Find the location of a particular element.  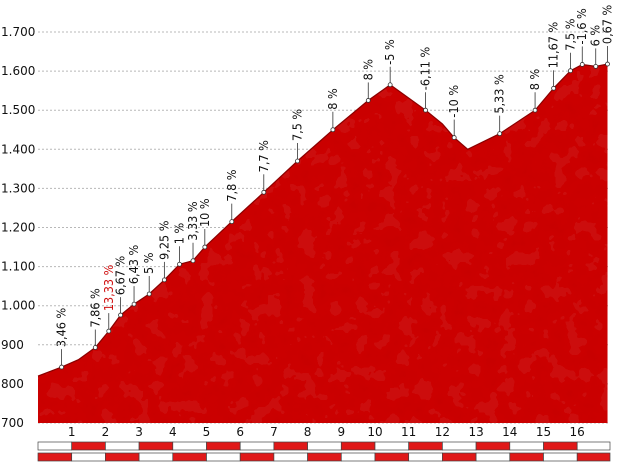

gradient-label: 5 % is located at coordinates (148, 263).